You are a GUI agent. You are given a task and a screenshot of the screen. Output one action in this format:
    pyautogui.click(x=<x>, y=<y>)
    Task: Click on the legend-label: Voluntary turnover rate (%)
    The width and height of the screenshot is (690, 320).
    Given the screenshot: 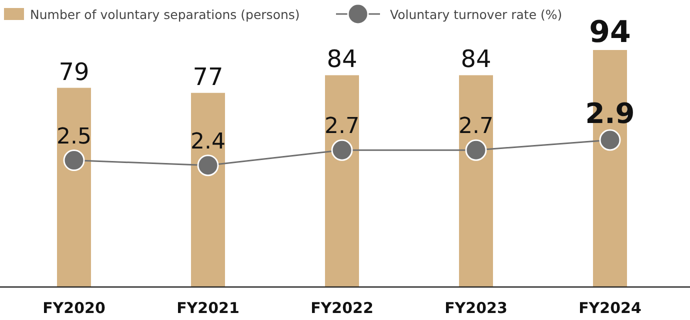 What is the action you would take?
    pyautogui.click(x=476, y=14)
    